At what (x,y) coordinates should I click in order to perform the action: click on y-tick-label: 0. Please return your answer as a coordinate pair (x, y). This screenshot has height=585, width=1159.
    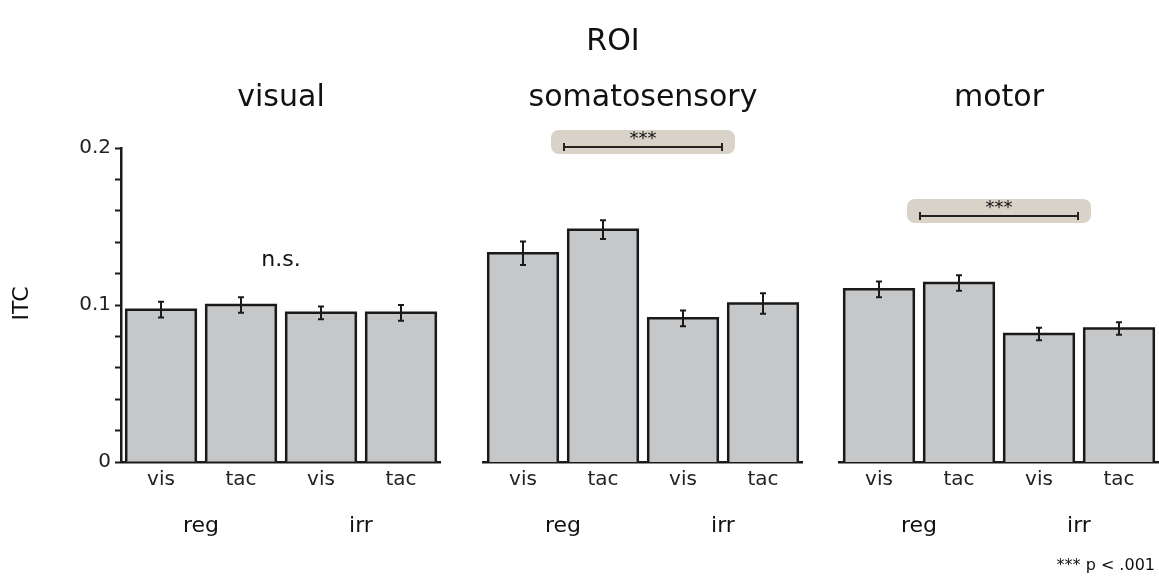
    Looking at the image, I should click on (104, 460).